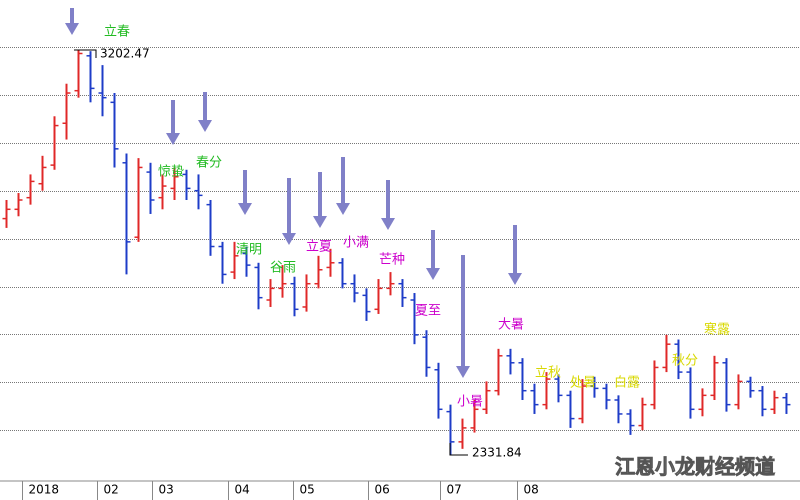 This screenshot has height=500, width=800. Describe the element at coordinates (428, 311) in the screenshot. I see `term-label: 夏至` at that location.